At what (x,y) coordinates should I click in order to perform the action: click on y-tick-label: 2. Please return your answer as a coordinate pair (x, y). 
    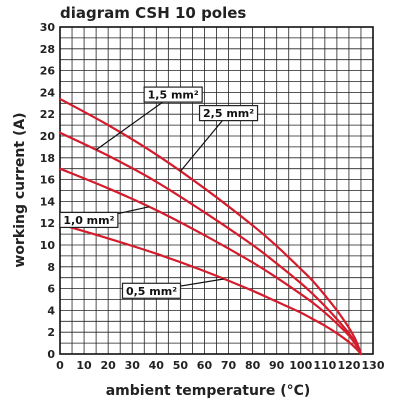
    Looking at the image, I should click on (51, 332).